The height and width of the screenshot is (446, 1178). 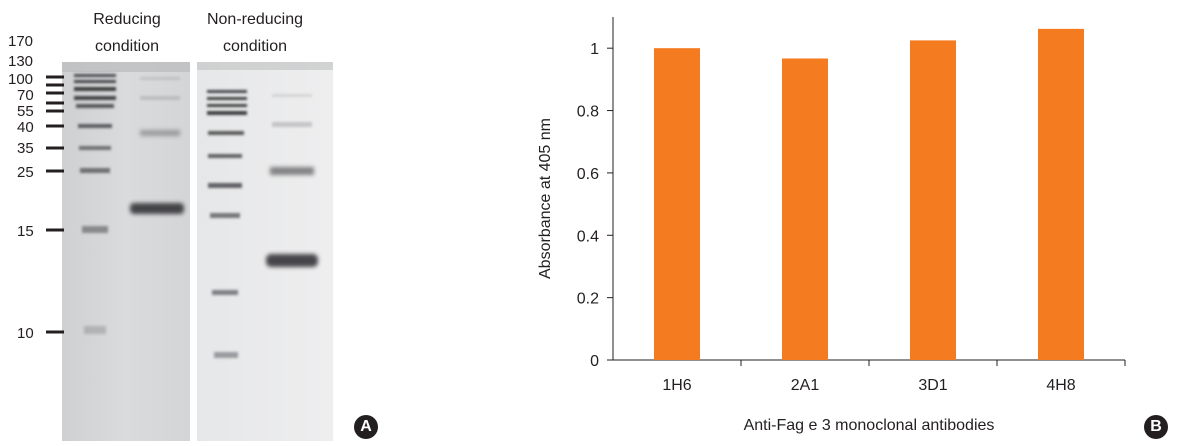 I want to click on y-tick-label: 0.8, so click(x=588, y=112).